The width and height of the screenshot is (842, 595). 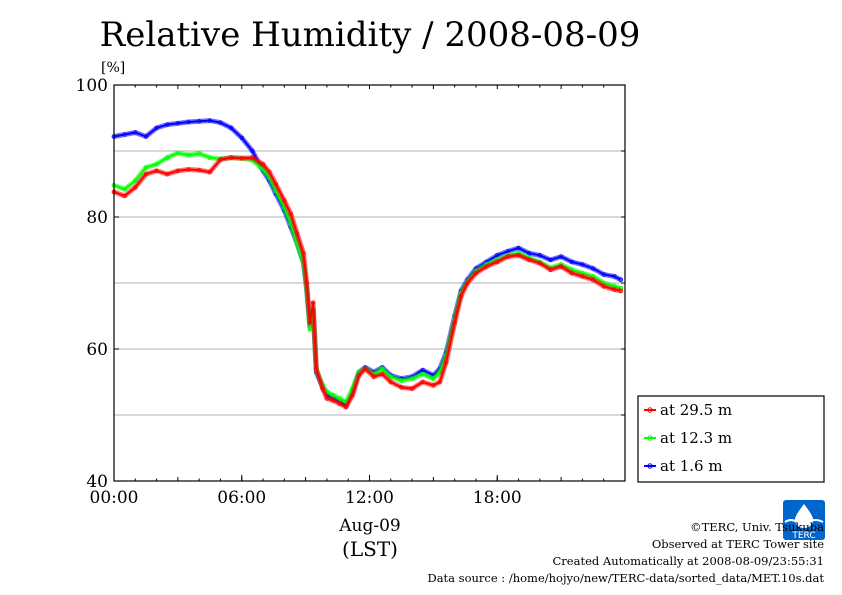 What do you see at coordinates (696, 438) in the screenshot?
I see `legend-label: at 12.3 m` at bounding box center [696, 438].